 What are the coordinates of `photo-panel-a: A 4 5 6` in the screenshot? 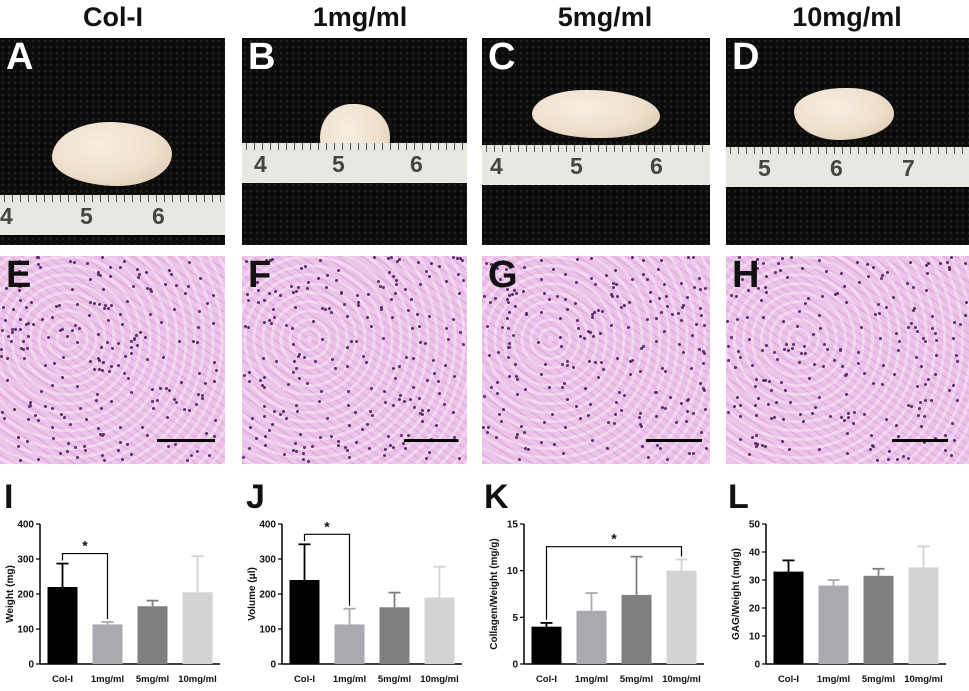 It's located at (112, 141).